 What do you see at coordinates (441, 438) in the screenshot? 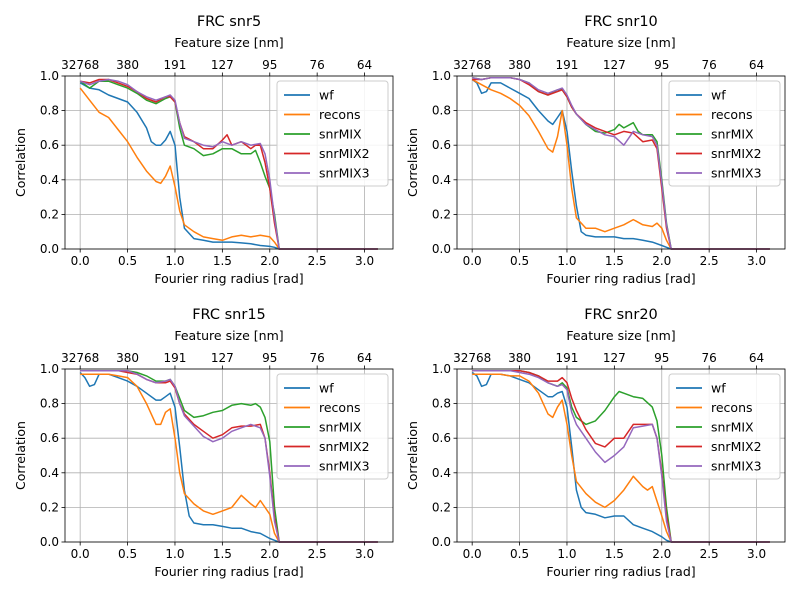
I see `y-tick-label: 0.6` at bounding box center [441, 438].